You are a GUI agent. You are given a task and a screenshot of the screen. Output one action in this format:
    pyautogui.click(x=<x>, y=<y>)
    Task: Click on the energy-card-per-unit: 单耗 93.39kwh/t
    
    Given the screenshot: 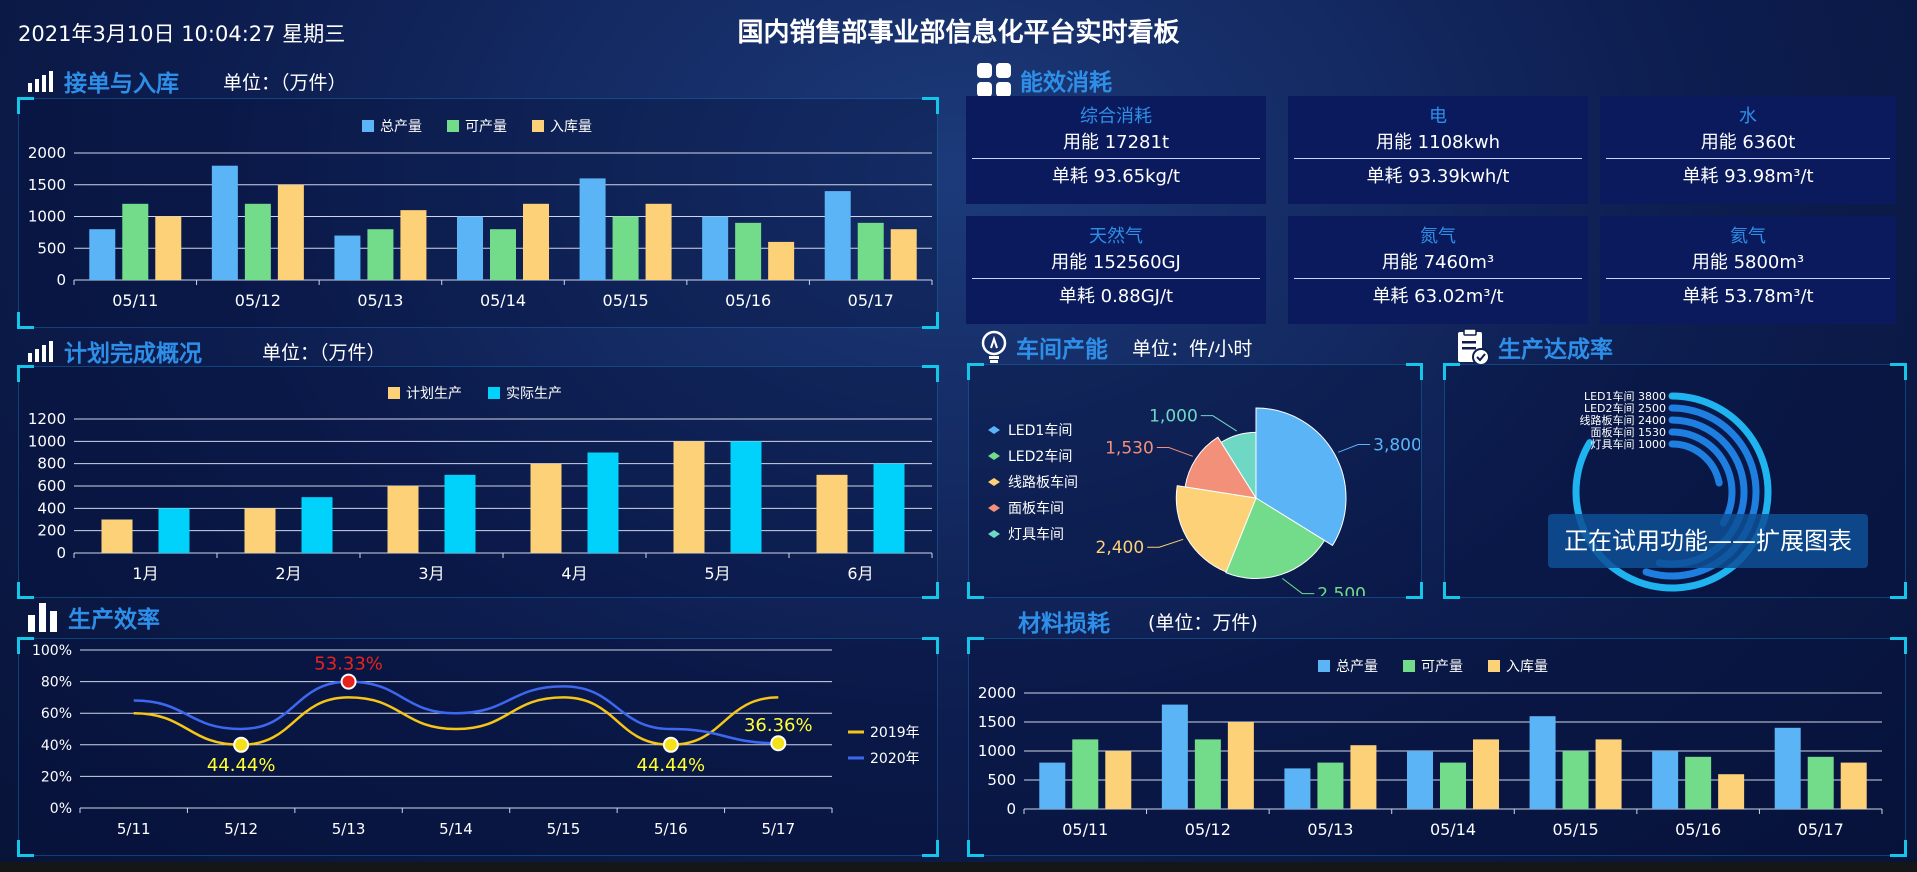 What is the action you would take?
    pyautogui.click(x=1438, y=176)
    